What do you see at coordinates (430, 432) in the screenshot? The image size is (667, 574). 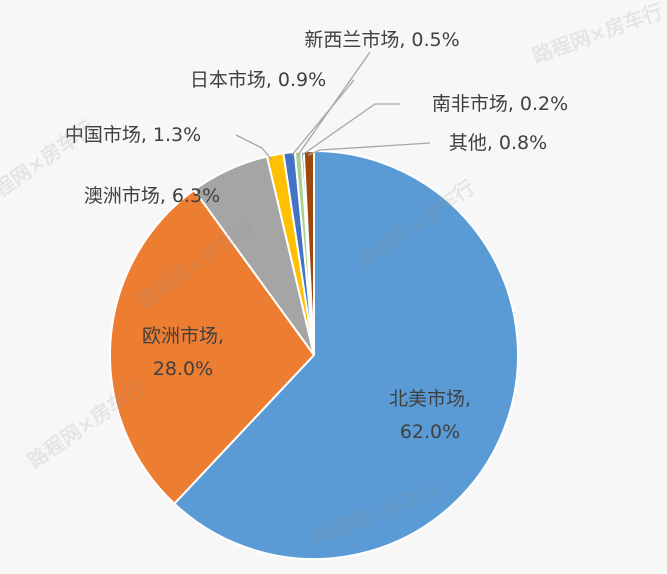 I see `data-label-0: 62.0%` at bounding box center [430, 432].